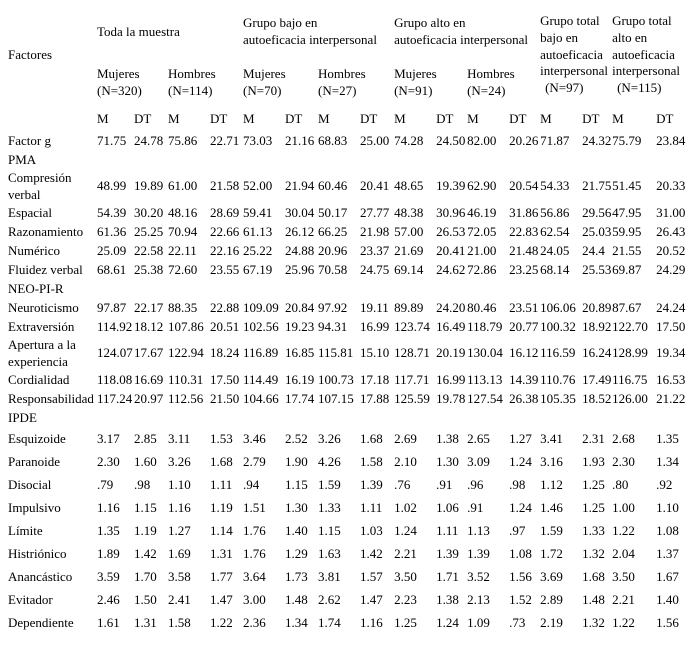 This screenshot has height=649, width=700. I want to click on value-cell: 1.69, so click(179, 553).